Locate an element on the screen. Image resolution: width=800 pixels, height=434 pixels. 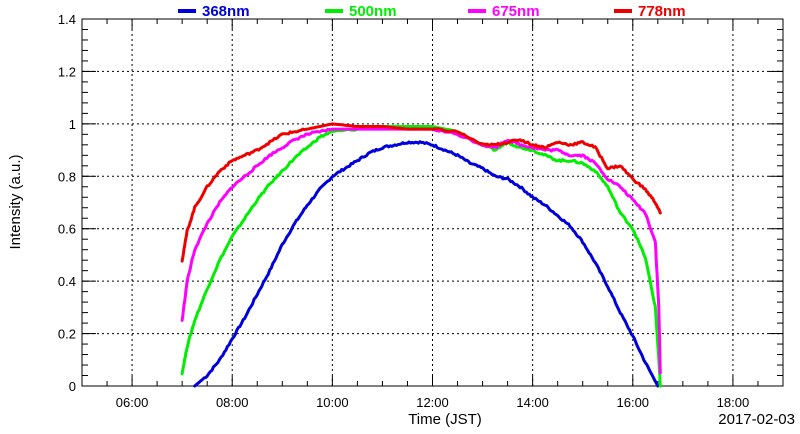
x-tick-label: 06:00 is located at coordinates (132, 402).